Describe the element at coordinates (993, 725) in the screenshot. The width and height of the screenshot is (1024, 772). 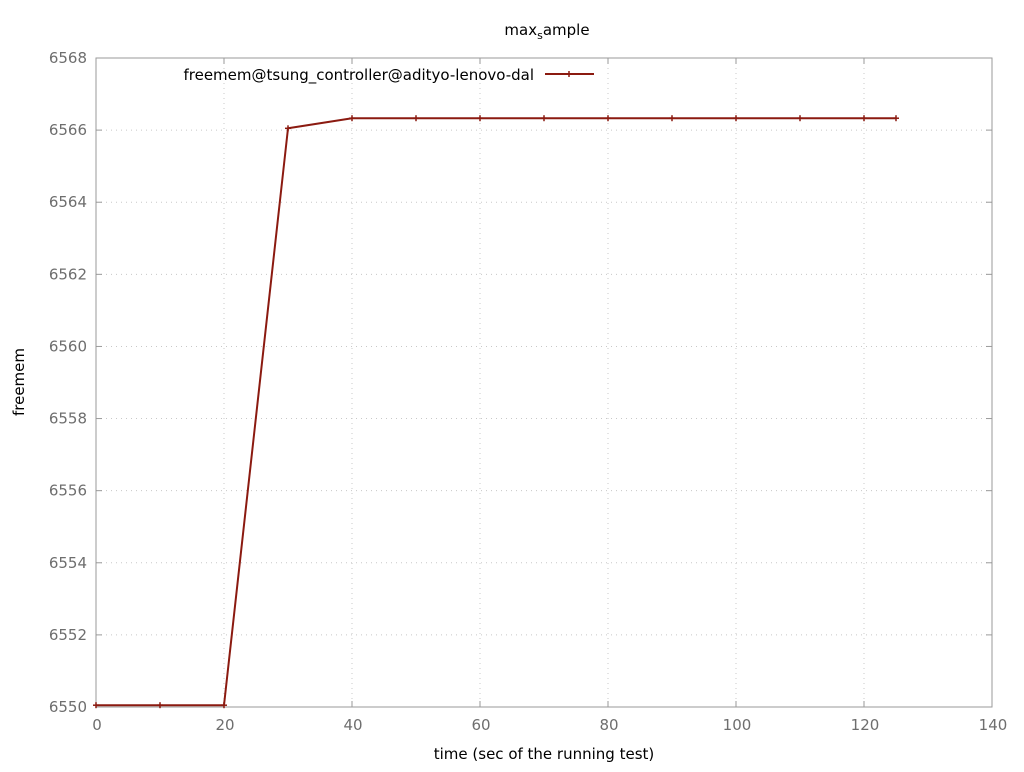
I see `x-tick-label: 140` at that location.